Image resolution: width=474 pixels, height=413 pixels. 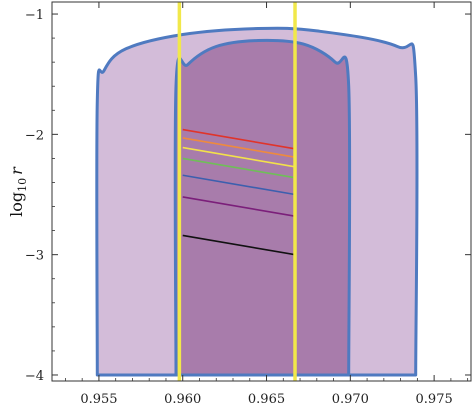 What do you see at coordinates (16, 204) in the screenshot?
I see `y-axis-title-base: log` at bounding box center [16, 204].